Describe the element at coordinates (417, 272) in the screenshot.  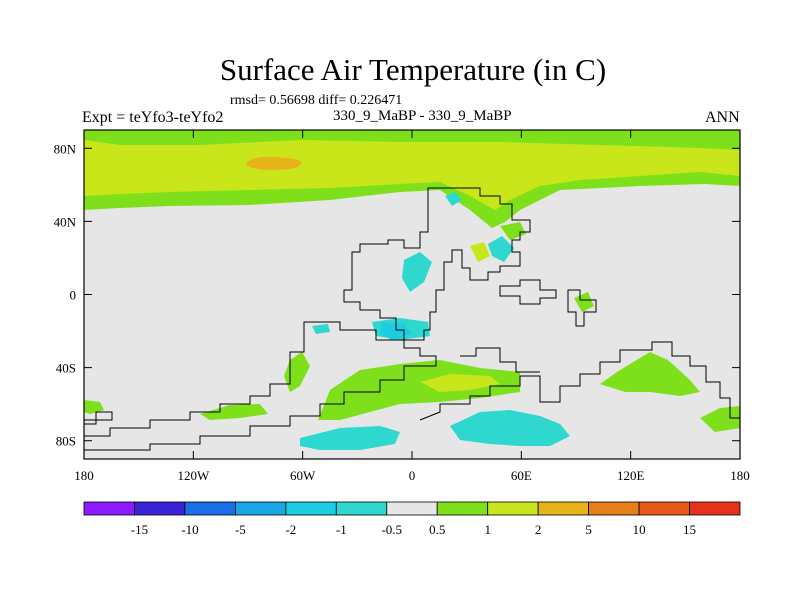
I see `africa-cool-patch` at that location.